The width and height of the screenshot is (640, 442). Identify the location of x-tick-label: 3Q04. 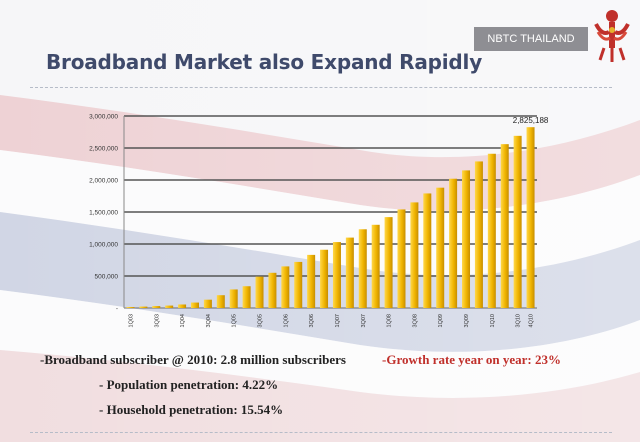
(209, 320).